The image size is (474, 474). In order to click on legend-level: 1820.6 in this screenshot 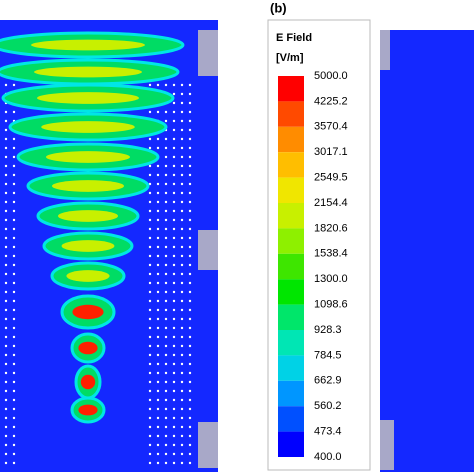, I will do `click(331, 228)`.